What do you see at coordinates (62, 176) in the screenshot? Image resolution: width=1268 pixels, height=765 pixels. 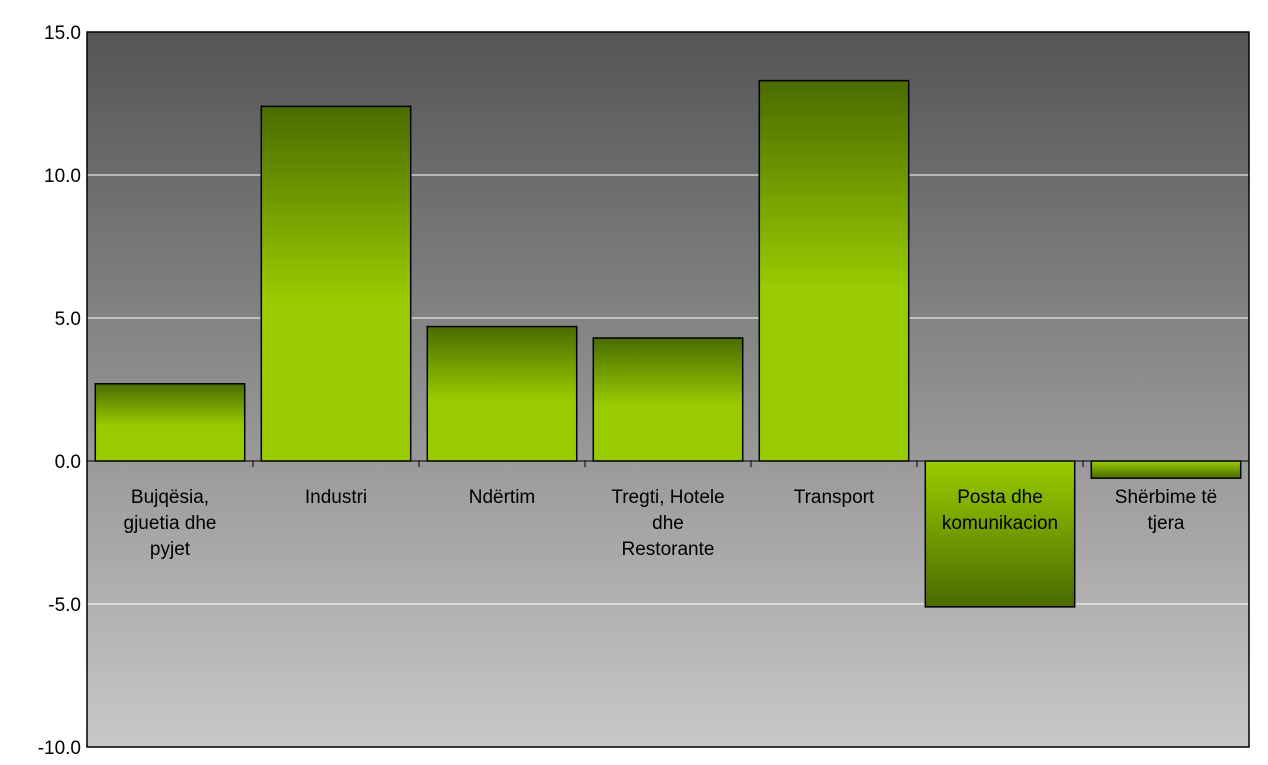 I see `y-tick-label: 10.0` at bounding box center [62, 176].